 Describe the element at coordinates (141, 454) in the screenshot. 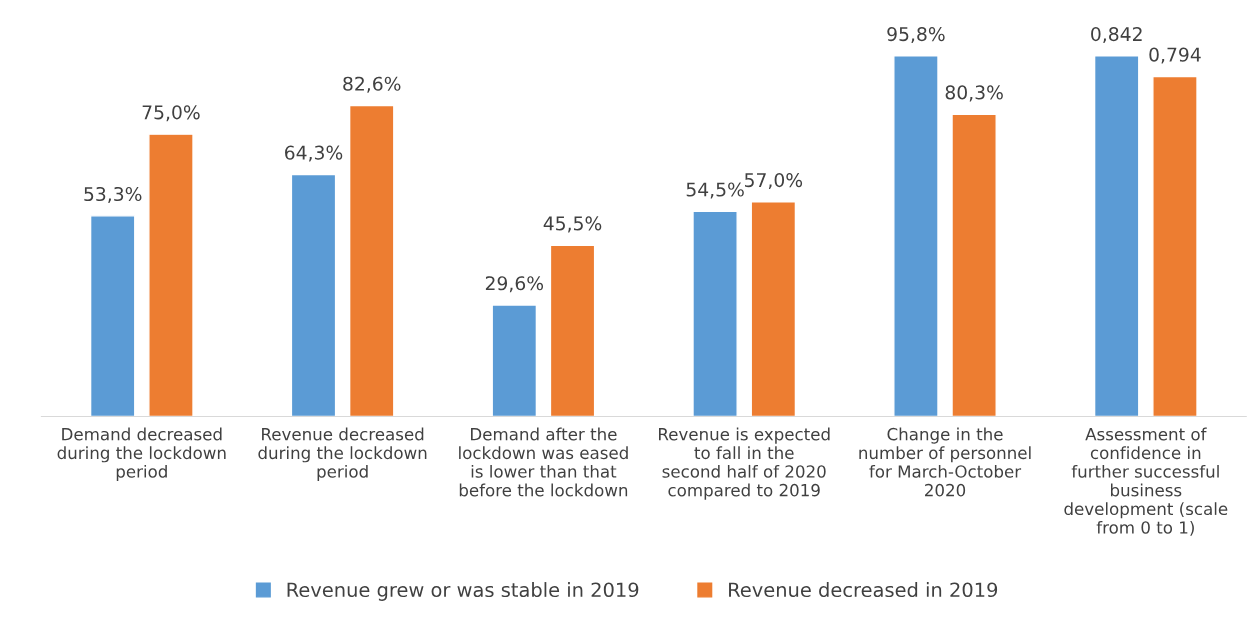

I see `x-tick-label: Demand decreased during the lockdown period` at that location.